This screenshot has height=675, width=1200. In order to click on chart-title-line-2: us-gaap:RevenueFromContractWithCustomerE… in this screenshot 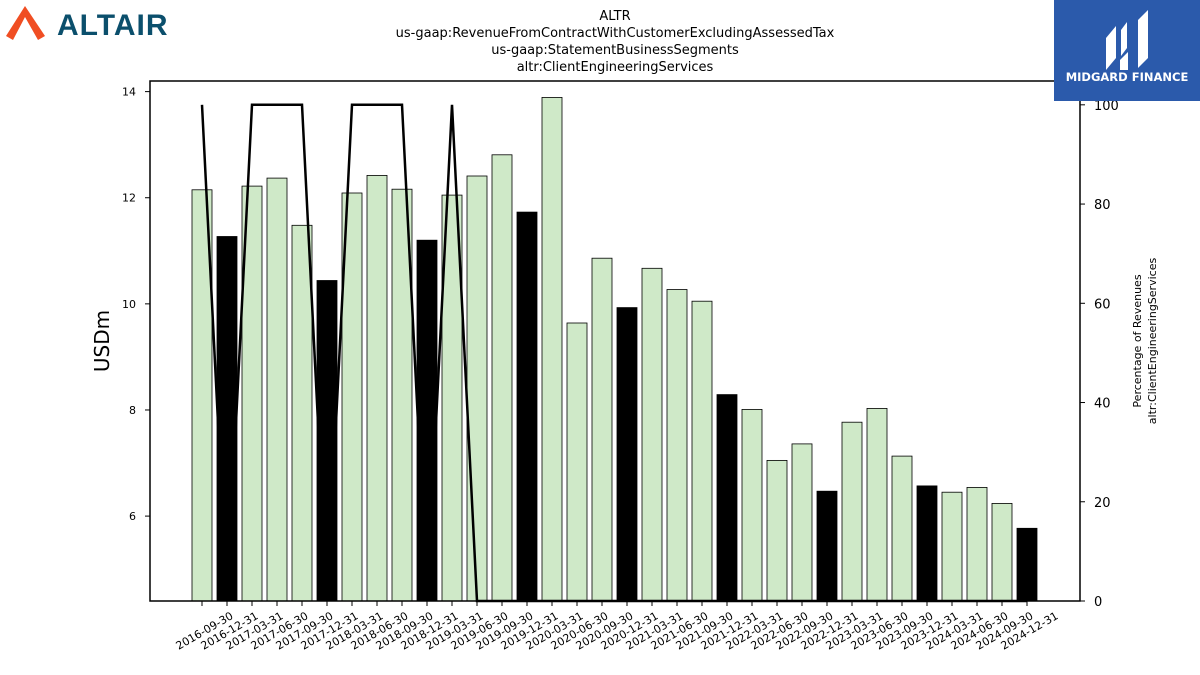, I will do `click(615, 33)`.